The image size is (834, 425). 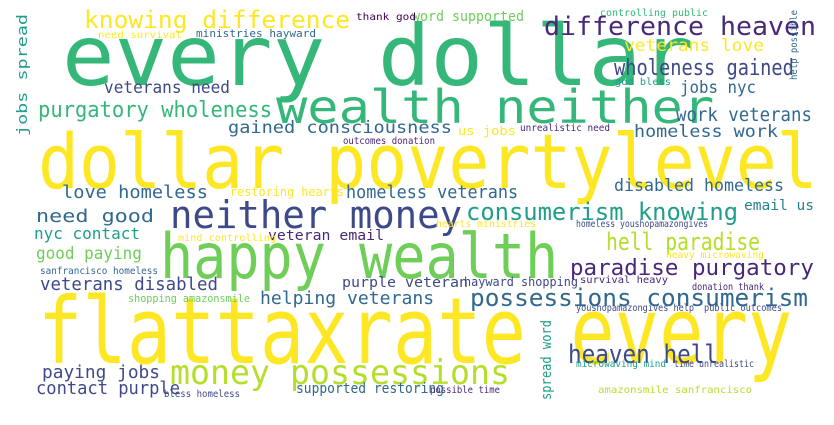 I want to click on cloud-word: disabled homeless, so click(x=699, y=186).